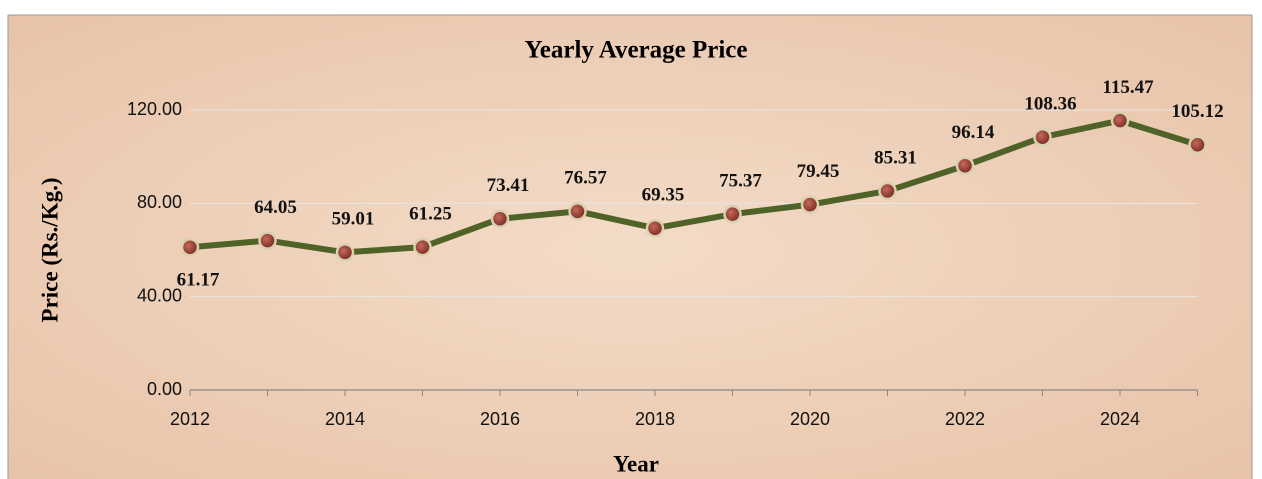  I want to click on data-label: 96.14, so click(973, 132).